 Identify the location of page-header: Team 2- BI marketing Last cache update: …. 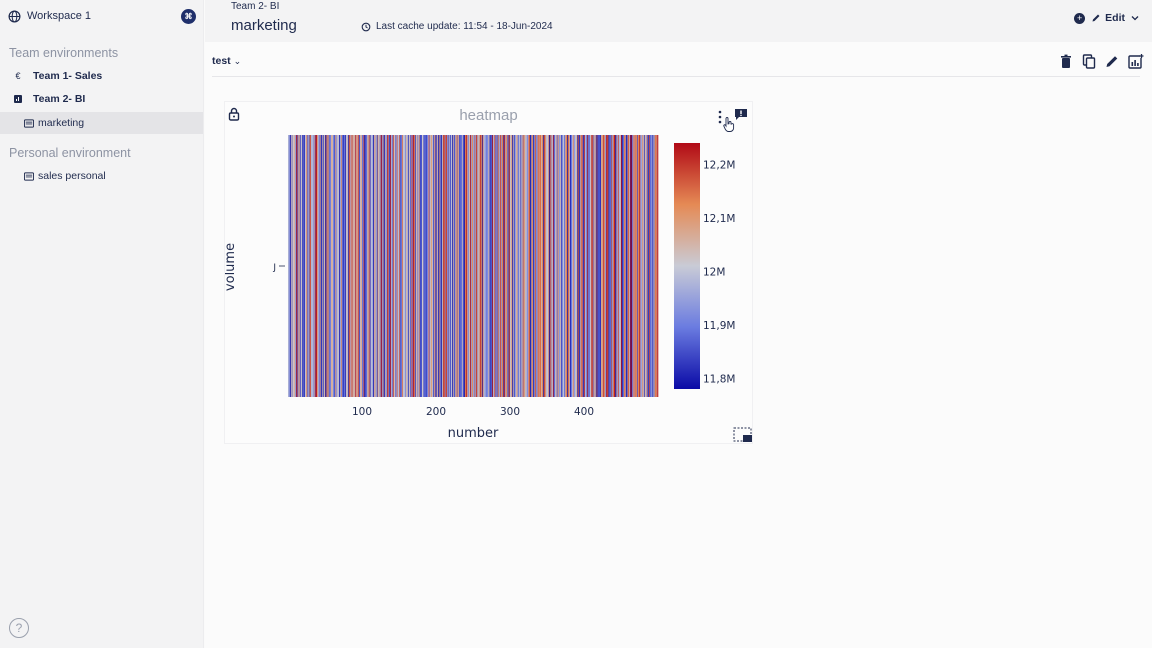
(678, 21).